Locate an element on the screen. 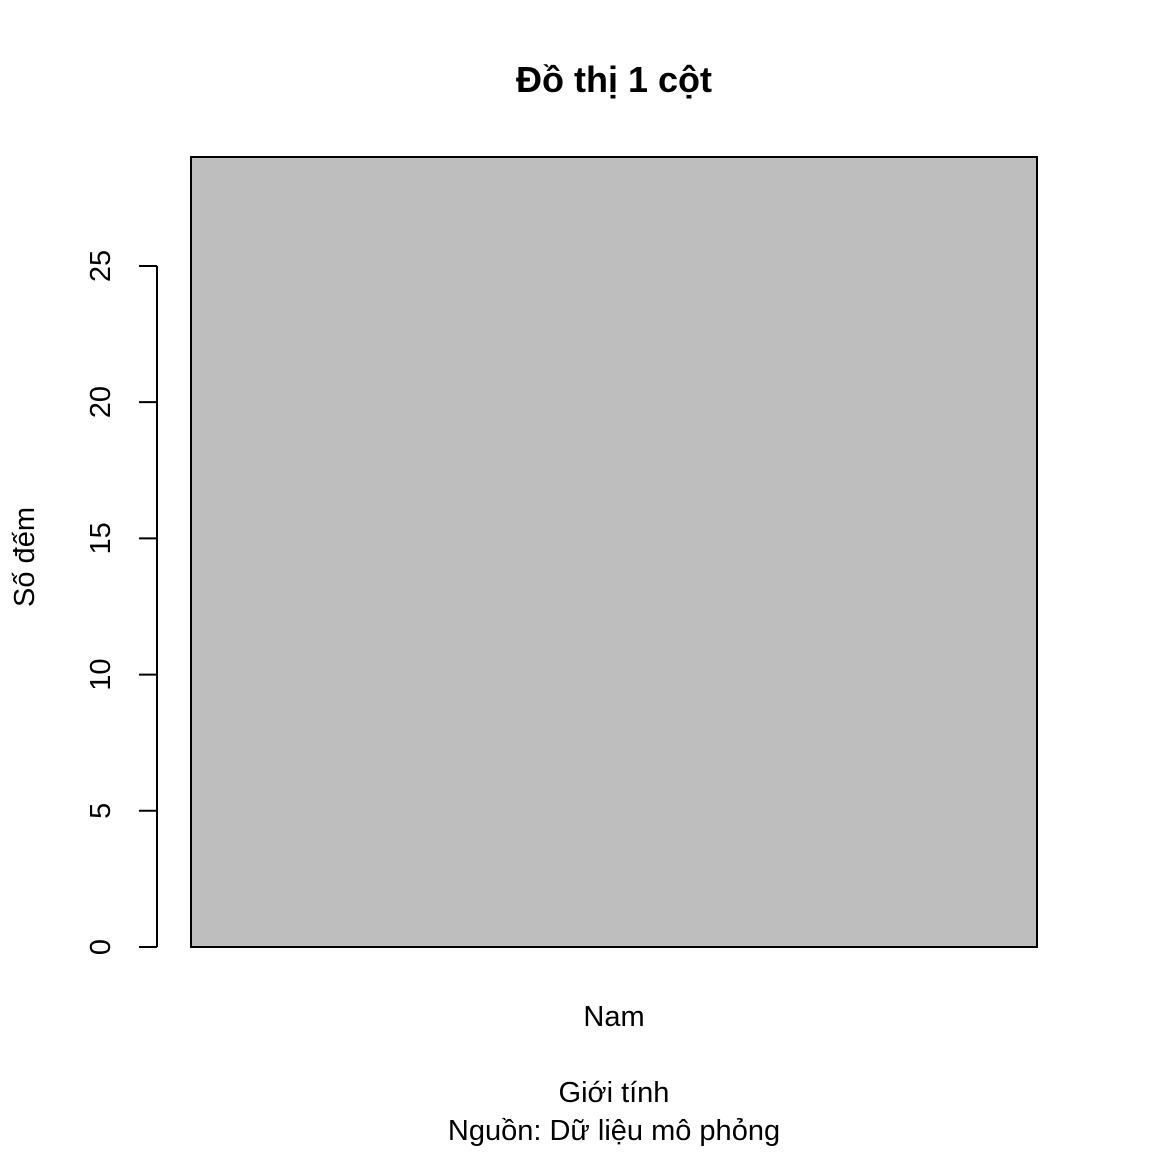  x-axis-label: Giới tính is located at coordinates (614, 1093).